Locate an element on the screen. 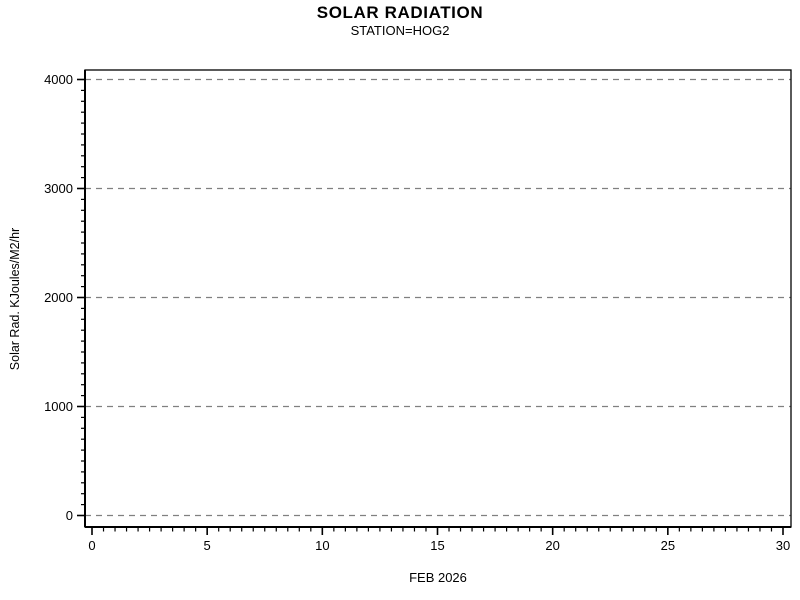 This screenshot has width=800, height=600. chart-title: SOLAR RADIATION is located at coordinates (400, 12).